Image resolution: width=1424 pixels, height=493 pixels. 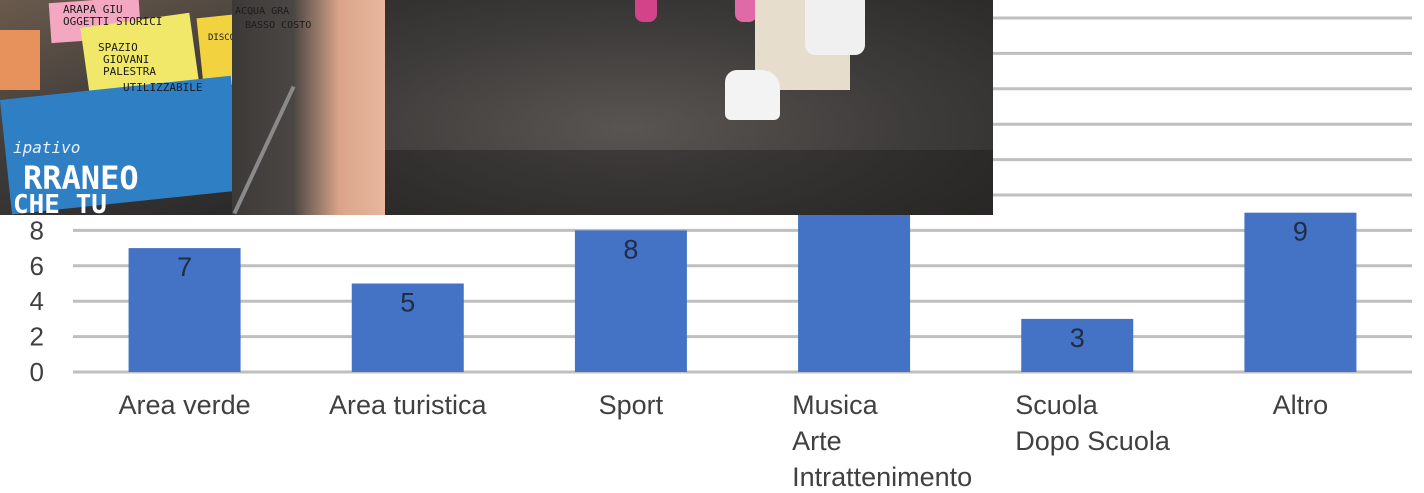 What do you see at coordinates (93, 9) in the screenshot?
I see `note-text: ARAPA GIU` at bounding box center [93, 9].